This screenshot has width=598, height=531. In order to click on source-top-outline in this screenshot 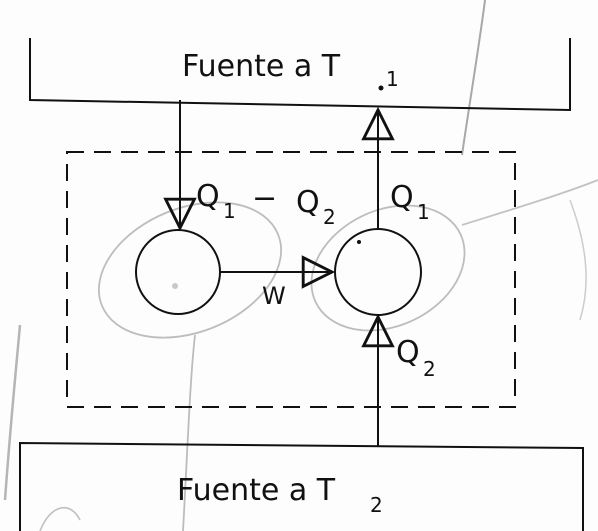, I will do `click(300, 75)`.